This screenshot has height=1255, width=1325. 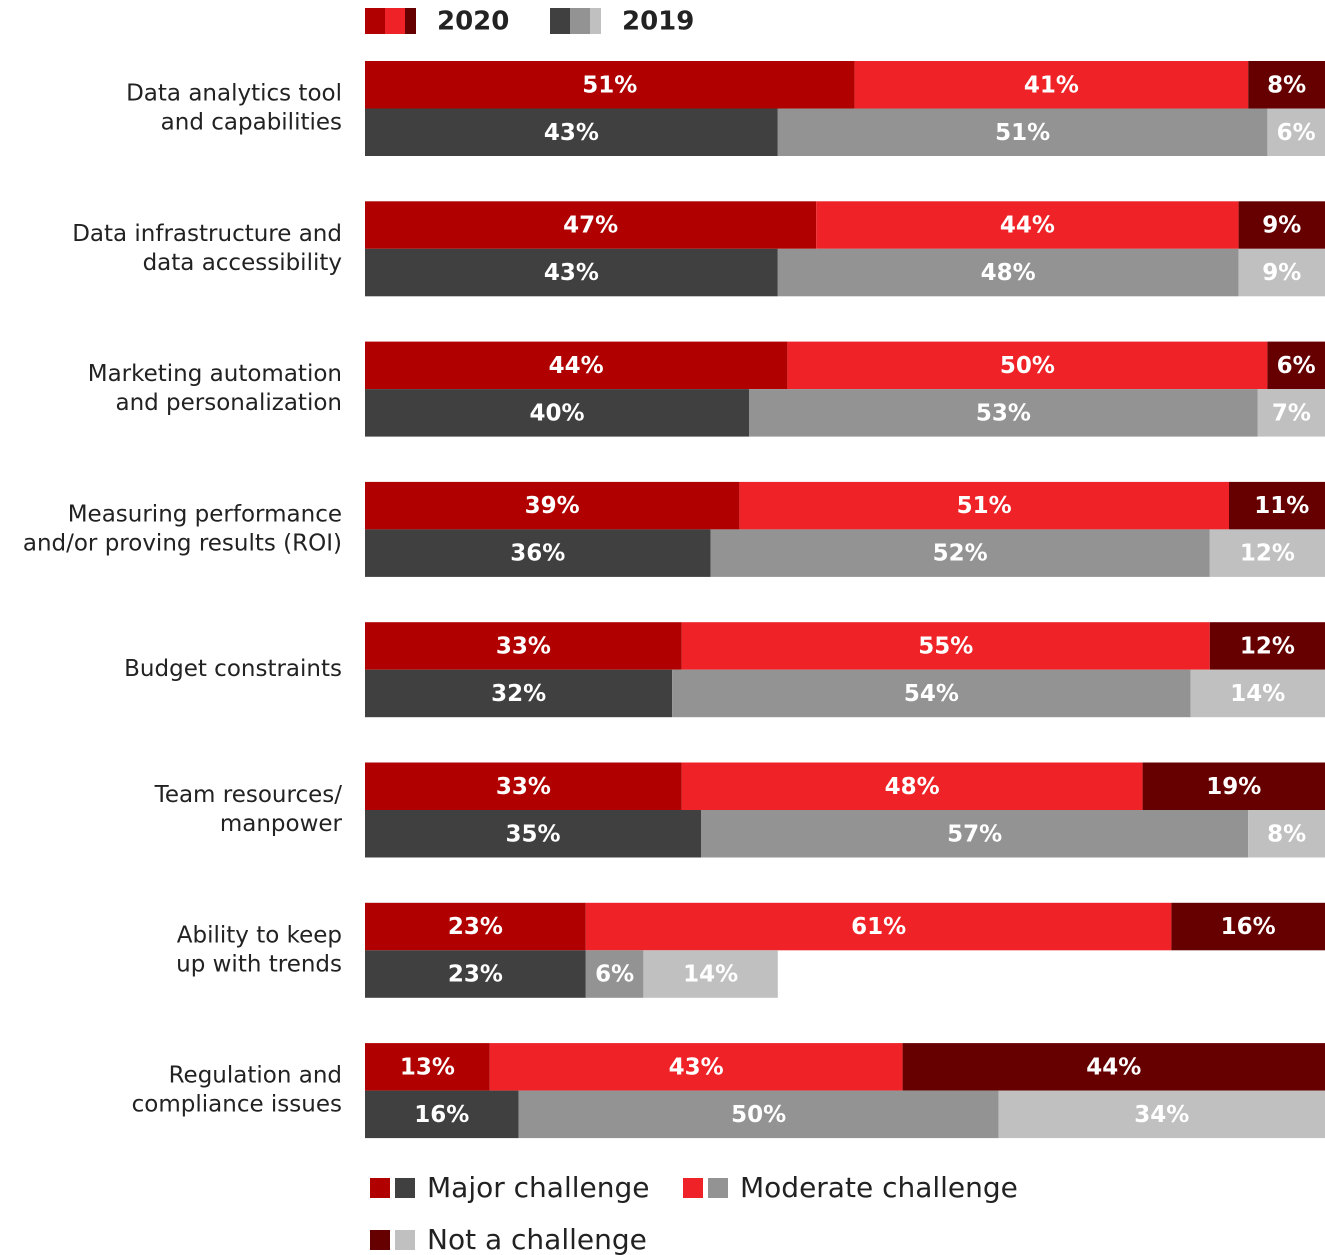 What do you see at coordinates (878, 927) in the screenshot?
I see `value-label: 61%` at bounding box center [878, 927].